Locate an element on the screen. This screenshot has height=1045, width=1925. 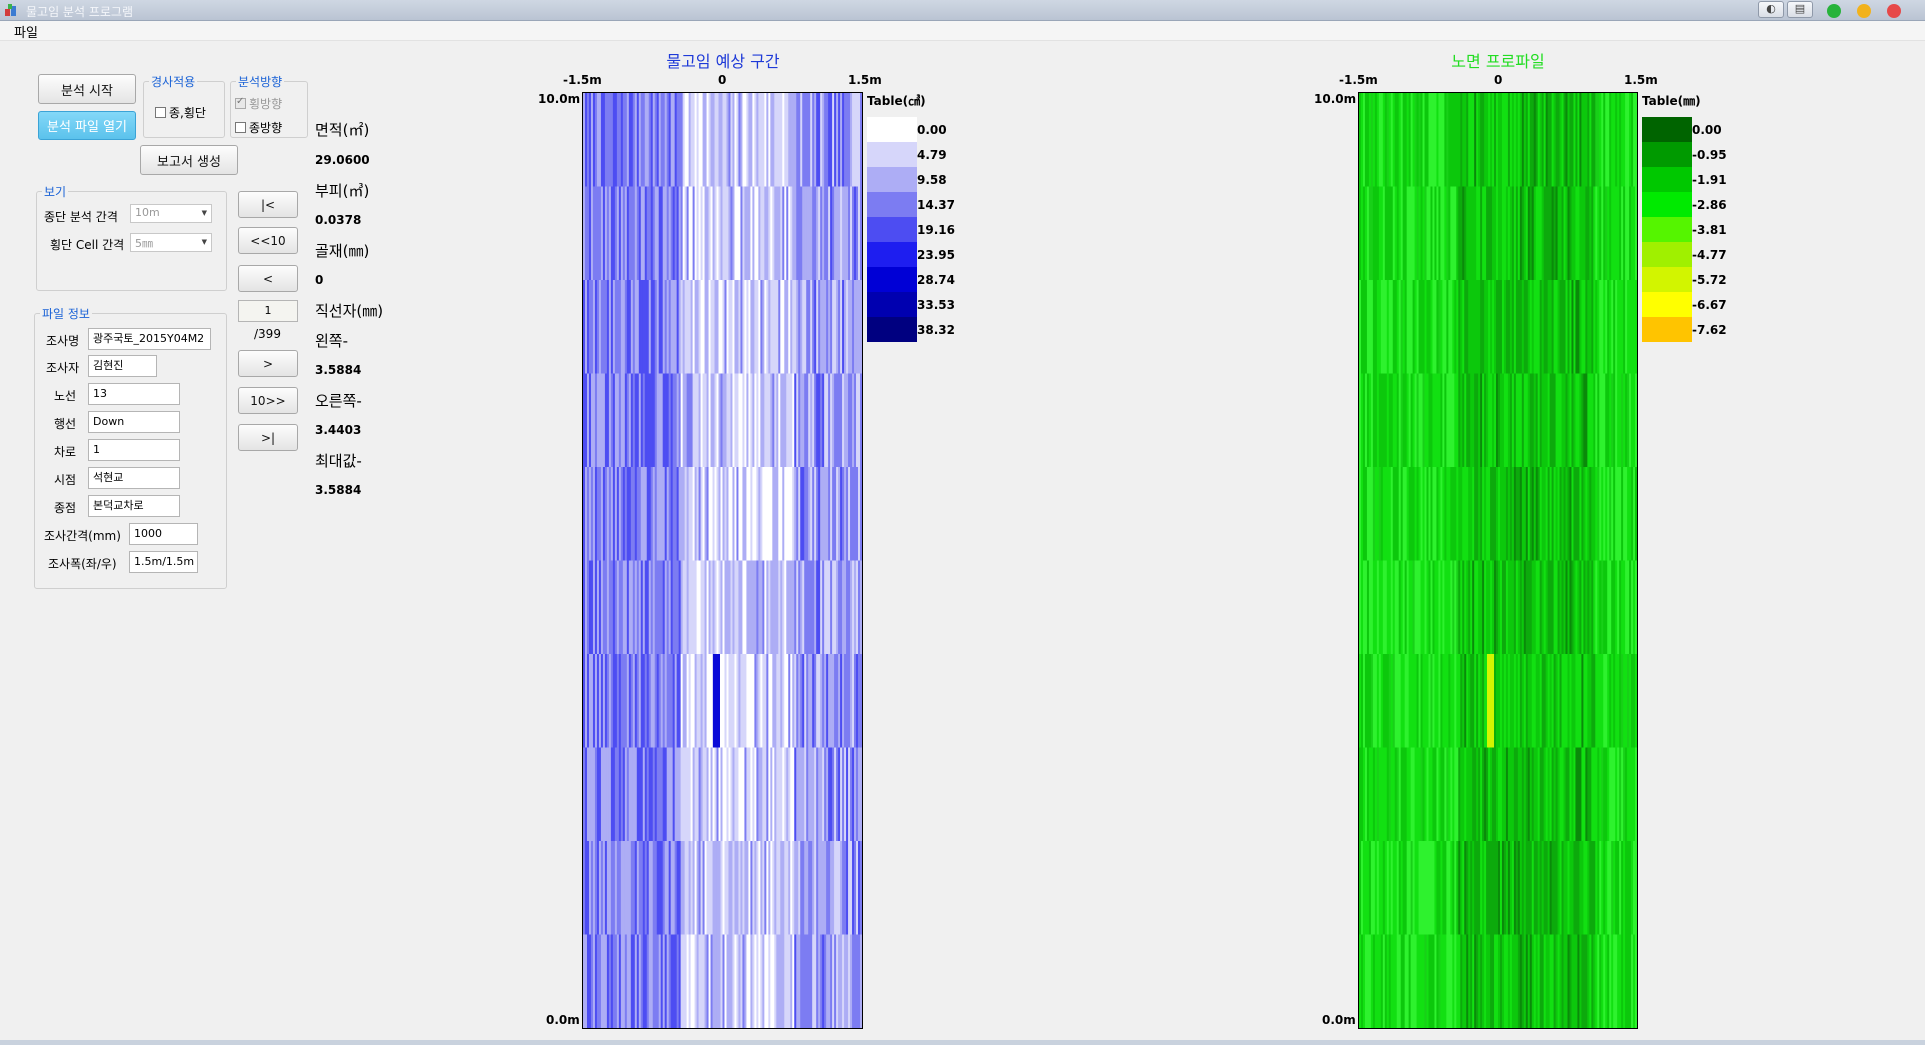
horizontal-direction-checkbox: 횡방향 is located at coordinates (258, 103).